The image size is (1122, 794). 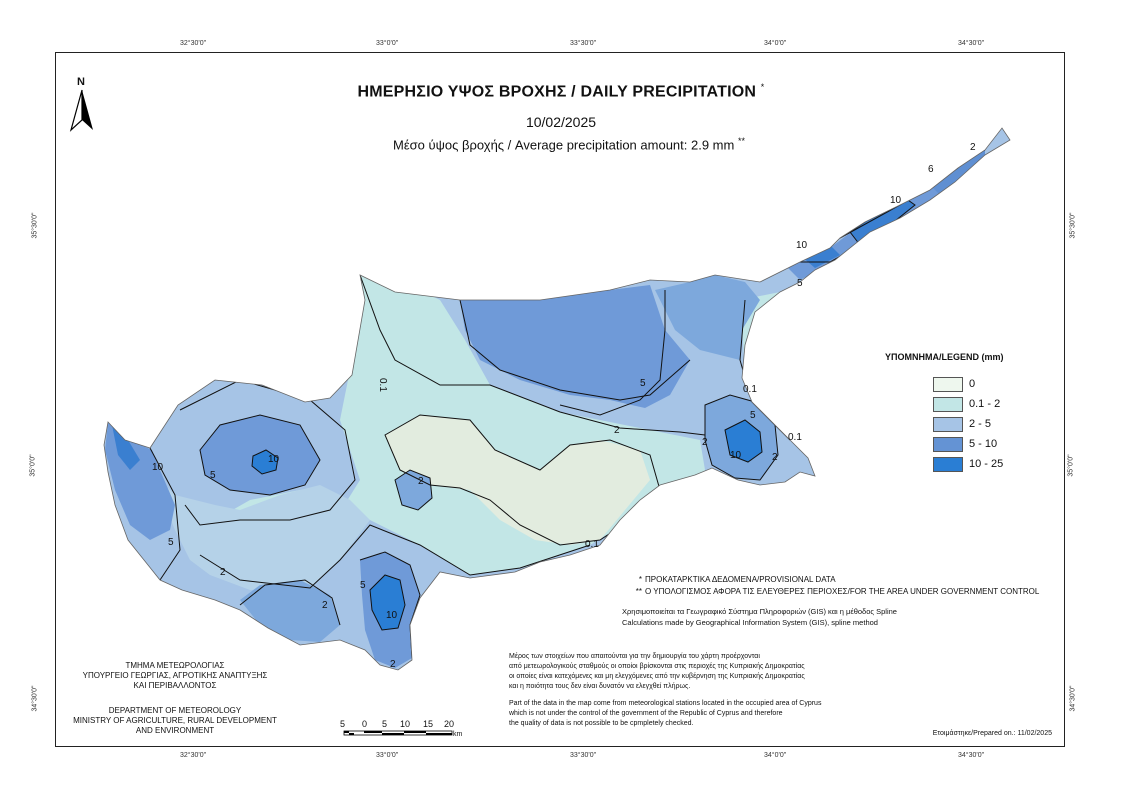 I want to click on lon-tick-top: 33°0'0", so click(x=387, y=43).